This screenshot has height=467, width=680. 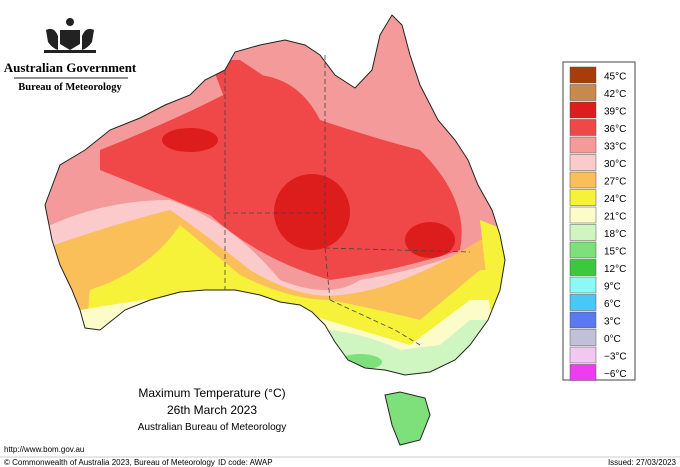 I want to click on legend-label: 45°C, so click(x=615, y=76).